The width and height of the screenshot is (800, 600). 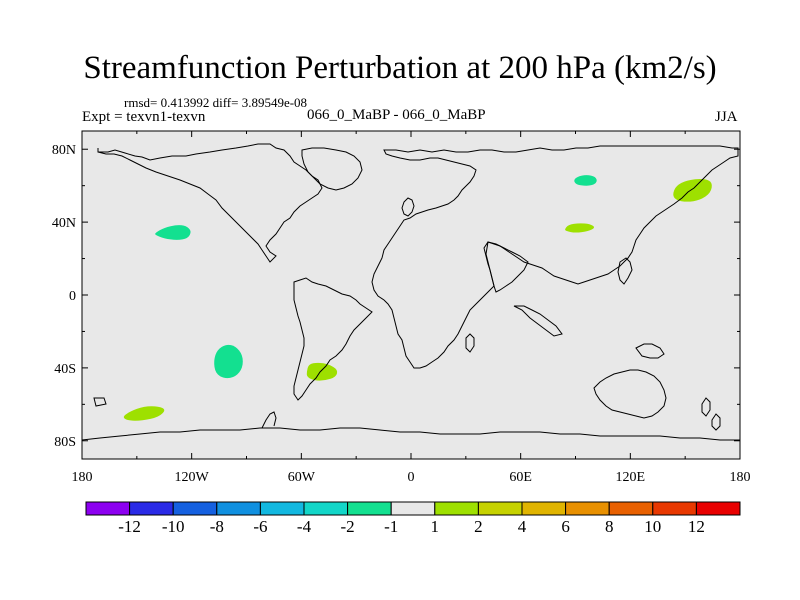 What do you see at coordinates (216, 102) in the screenshot?
I see `stats-line: rmsd= 0.413992 diff= 3.89549e-08` at bounding box center [216, 102].